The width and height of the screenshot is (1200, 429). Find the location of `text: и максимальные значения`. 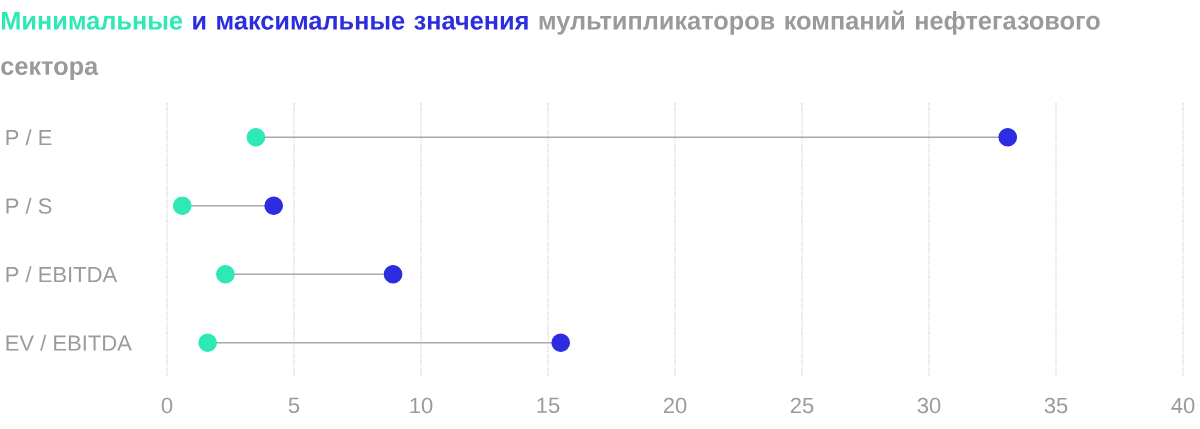

text: и максимальные значения is located at coordinates (360, 22).